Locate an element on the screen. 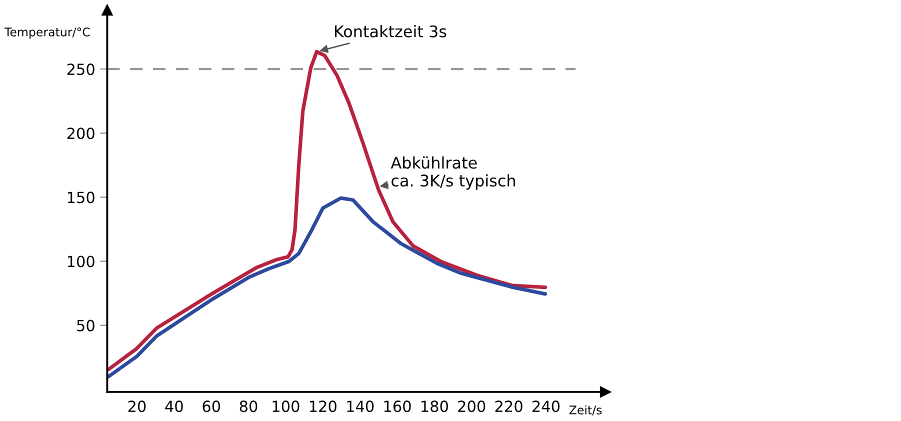 This screenshot has width=901, height=421. x-tick-label: 220 is located at coordinates (508, 406).